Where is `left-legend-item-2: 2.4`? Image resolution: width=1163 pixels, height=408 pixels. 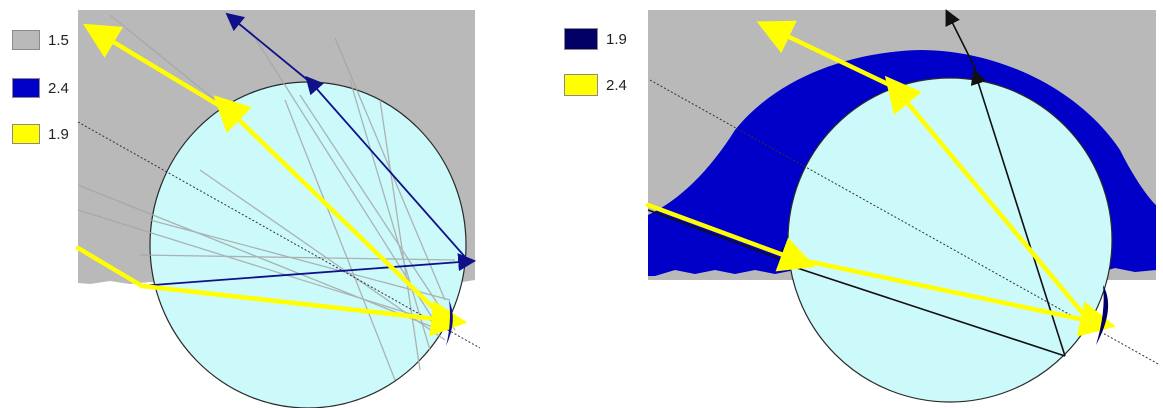 left-legend-item-2: 2.4 is located at coordinates (40, 88).